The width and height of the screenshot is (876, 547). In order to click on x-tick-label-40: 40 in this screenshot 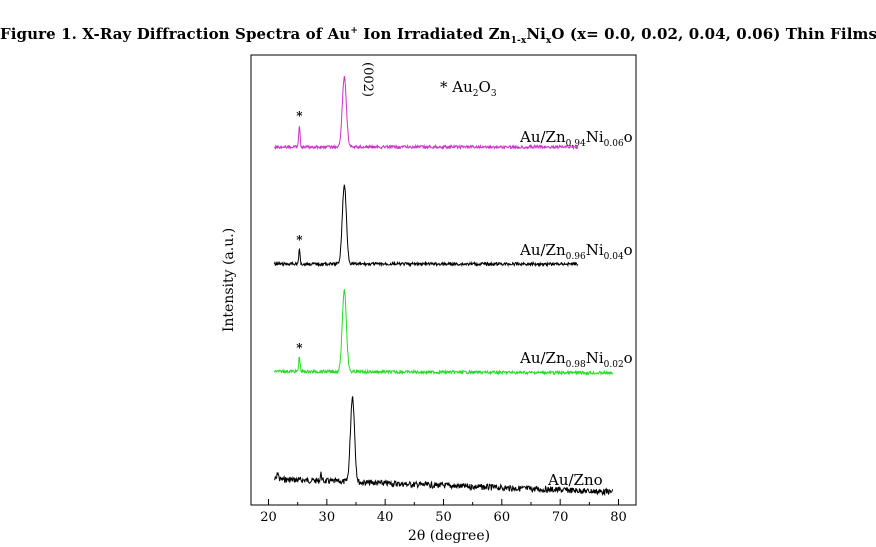, I will do `click(385, 517)`.